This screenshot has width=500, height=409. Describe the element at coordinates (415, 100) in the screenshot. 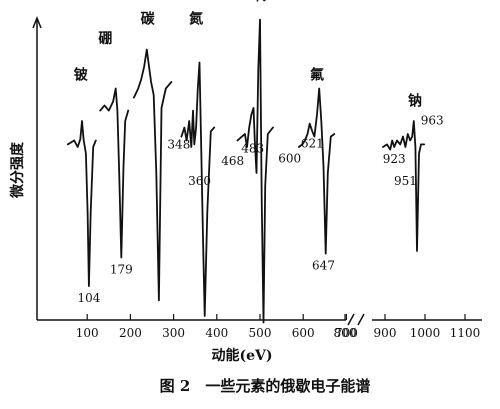

I see `element-label: 钠` at that location.